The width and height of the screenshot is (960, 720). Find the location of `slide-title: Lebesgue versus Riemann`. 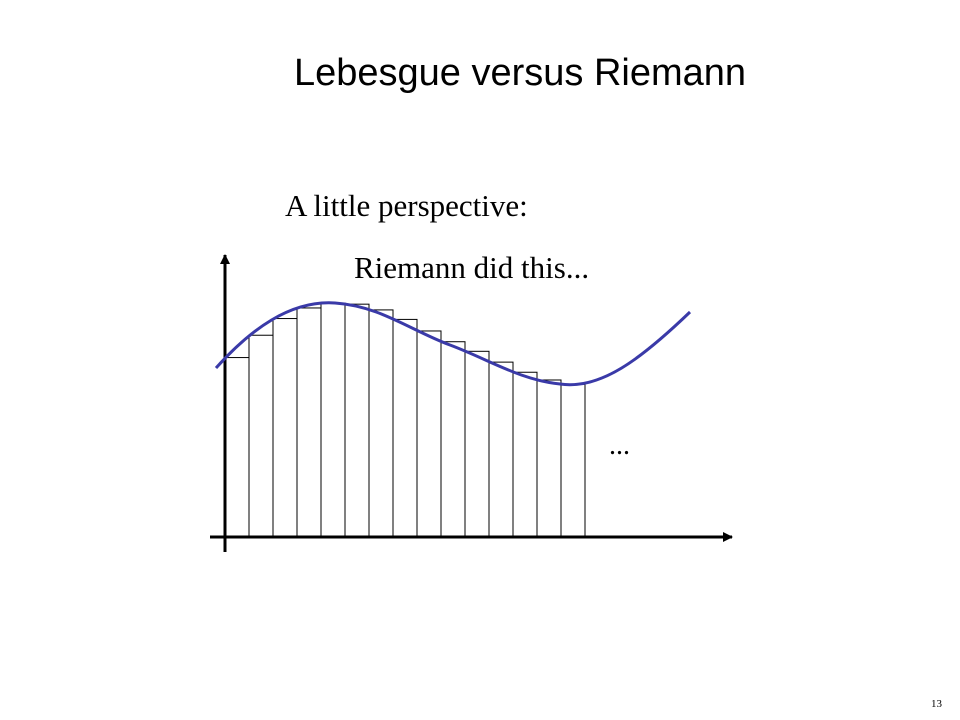

slide-title: Lebesgue versus Riemann is located at coordinates (520, 73).